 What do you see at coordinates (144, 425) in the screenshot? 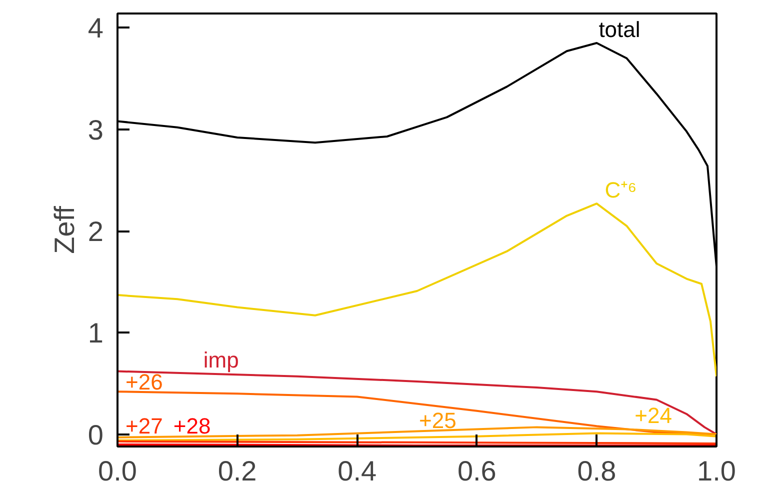
I see `annotation: +27` at bounding box center [144, 425].